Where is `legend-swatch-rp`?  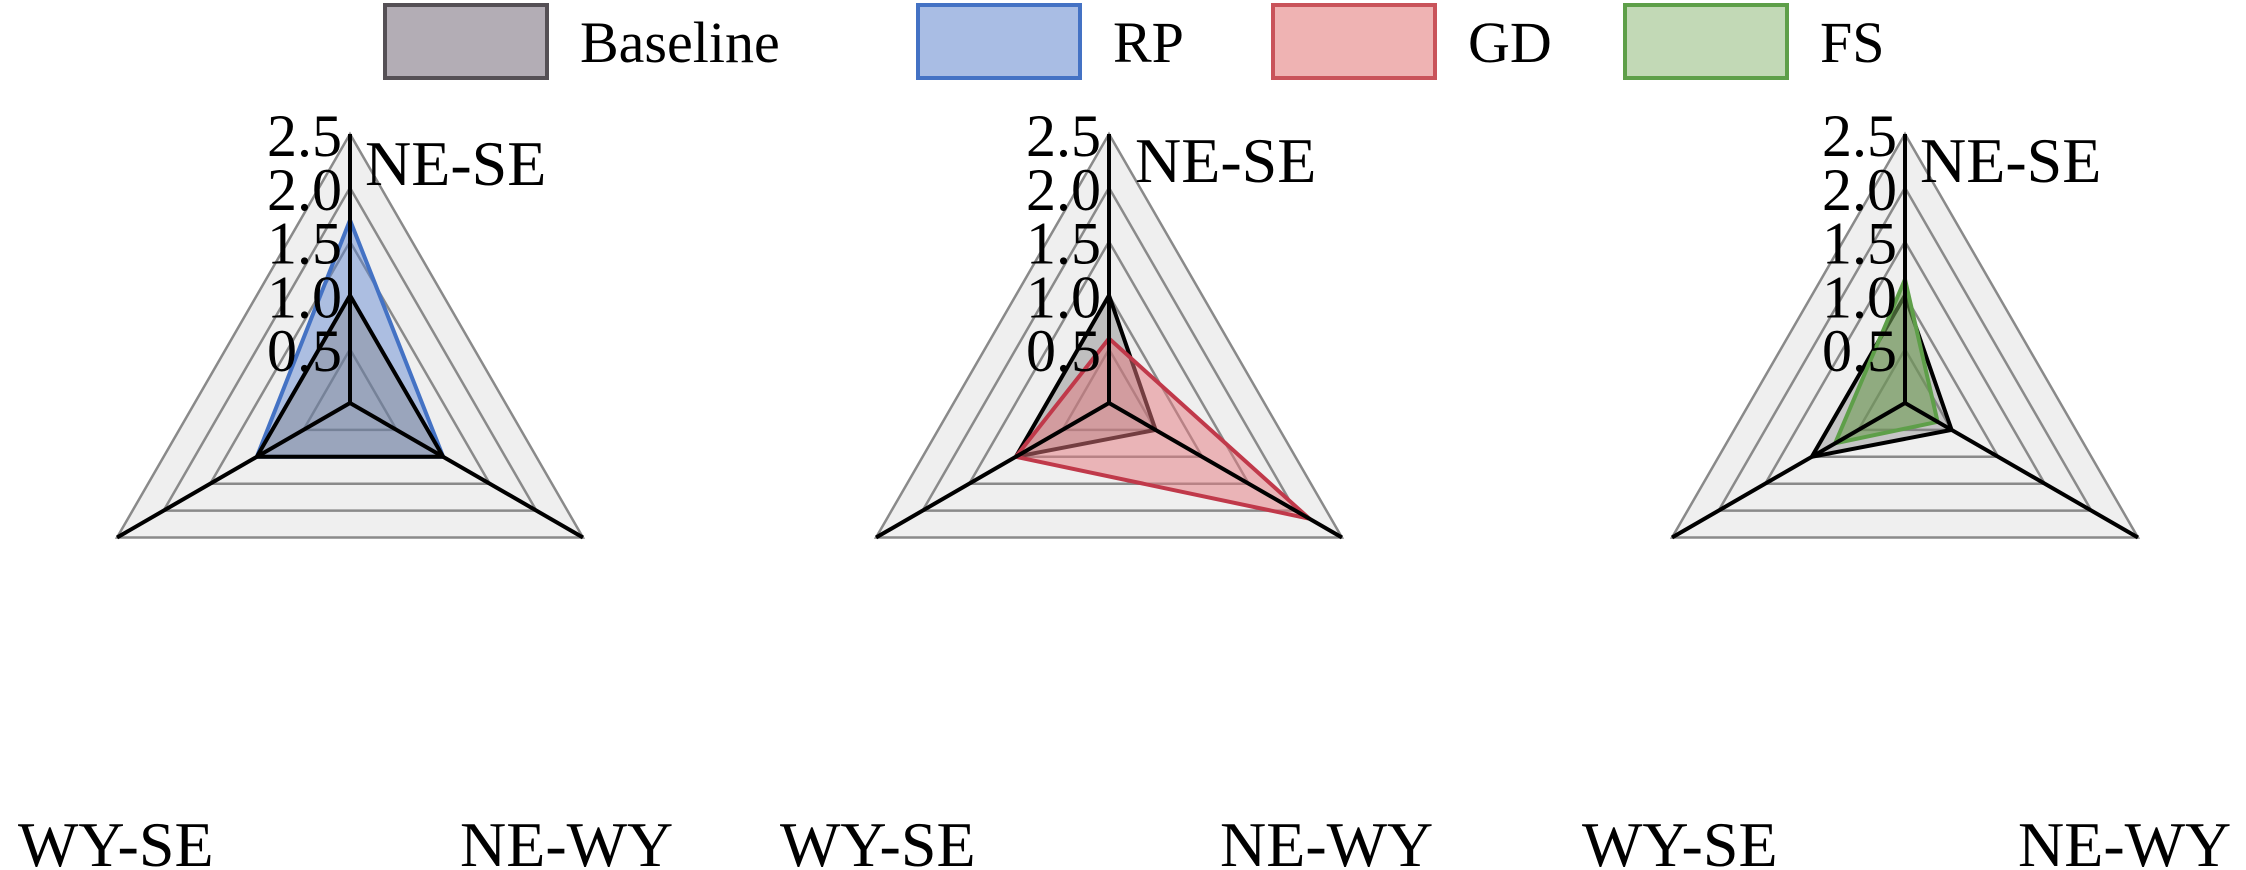 legend-swatch-rp is located at coordinates (999, 41).